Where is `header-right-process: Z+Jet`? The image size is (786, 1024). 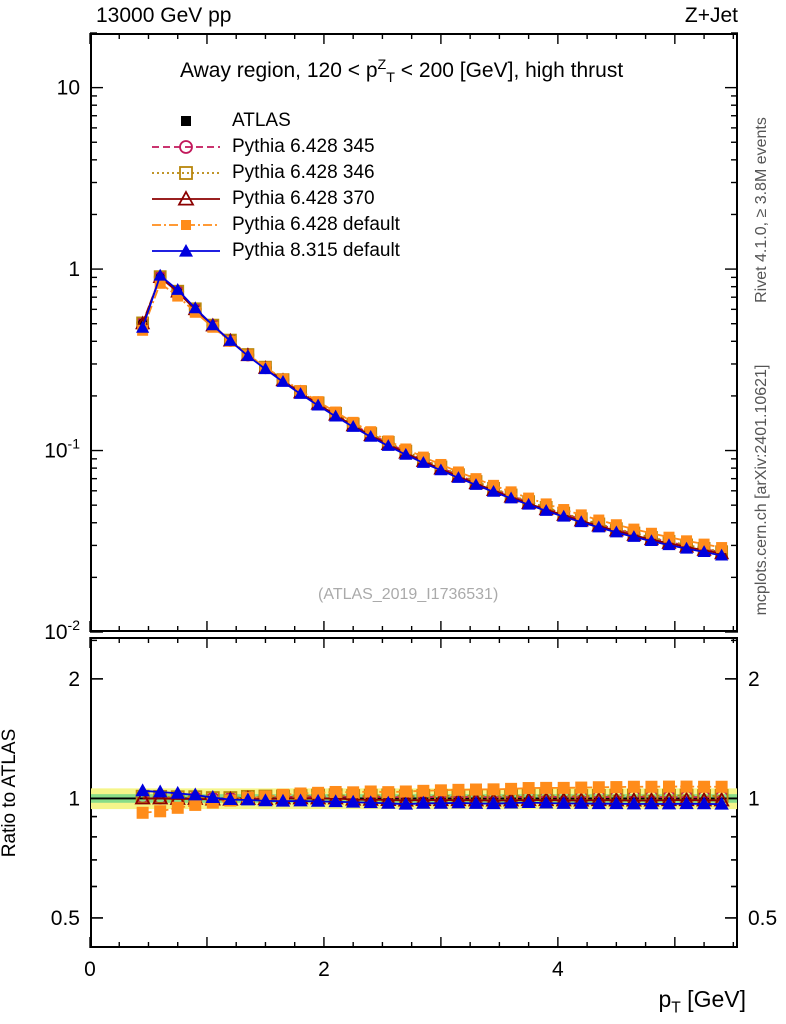 header-right-process: Z+Jet is located at coordinates (711, 15).